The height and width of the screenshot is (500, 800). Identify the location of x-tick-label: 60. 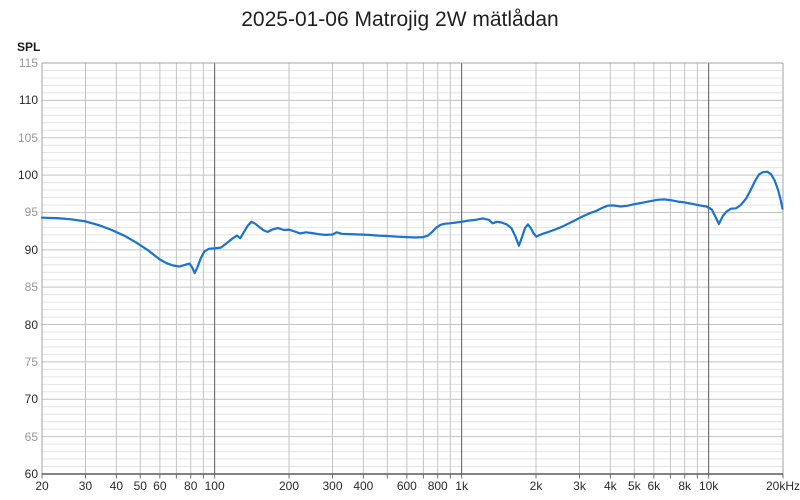
(160, 486).